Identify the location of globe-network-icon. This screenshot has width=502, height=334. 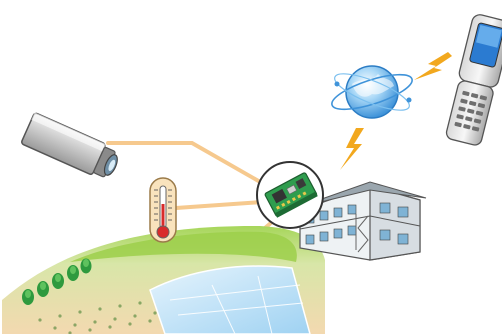
(372, 92).